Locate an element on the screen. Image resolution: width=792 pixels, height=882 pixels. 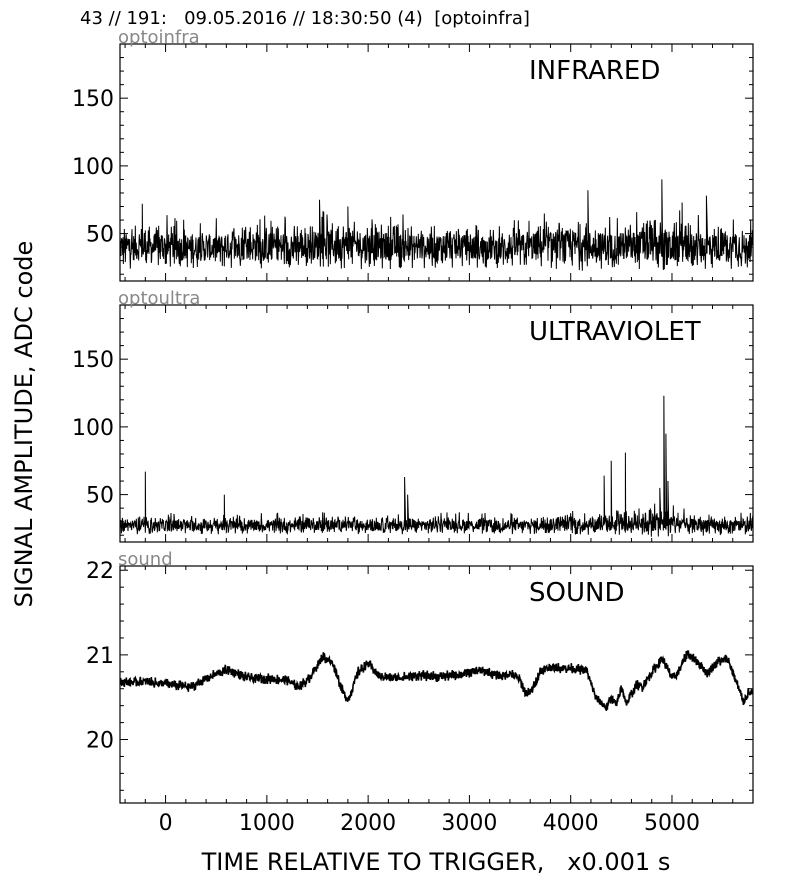
panel-title: SOUND is located at coordinates (576, 593).